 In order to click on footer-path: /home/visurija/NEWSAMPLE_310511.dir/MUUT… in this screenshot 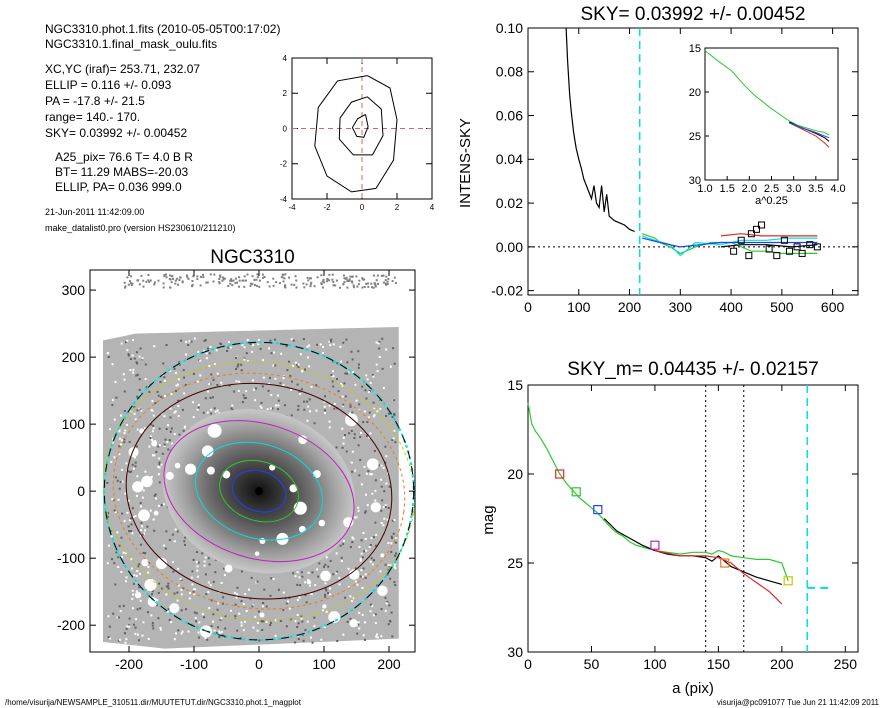, I will do `click(153, 702)`.